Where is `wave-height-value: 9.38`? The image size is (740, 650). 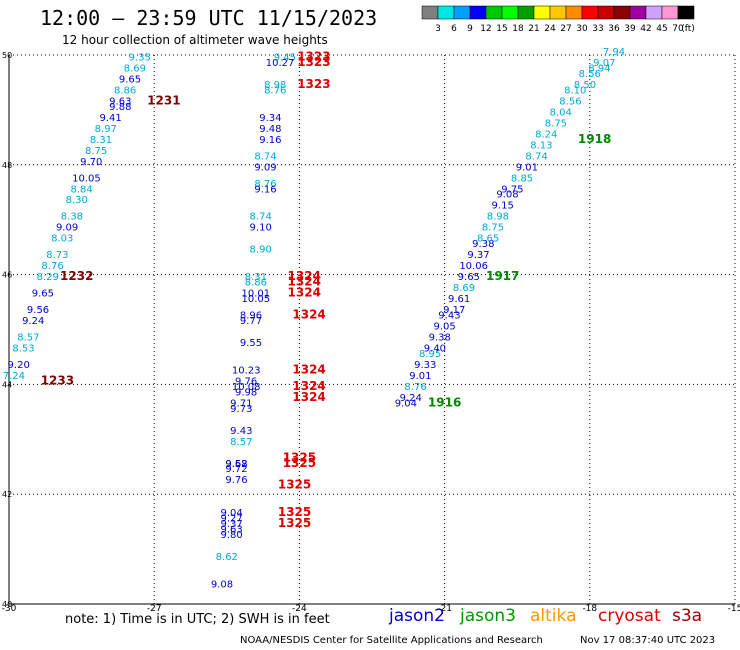
wave-height-value: 9.38 is located at coordinates (483, 244).